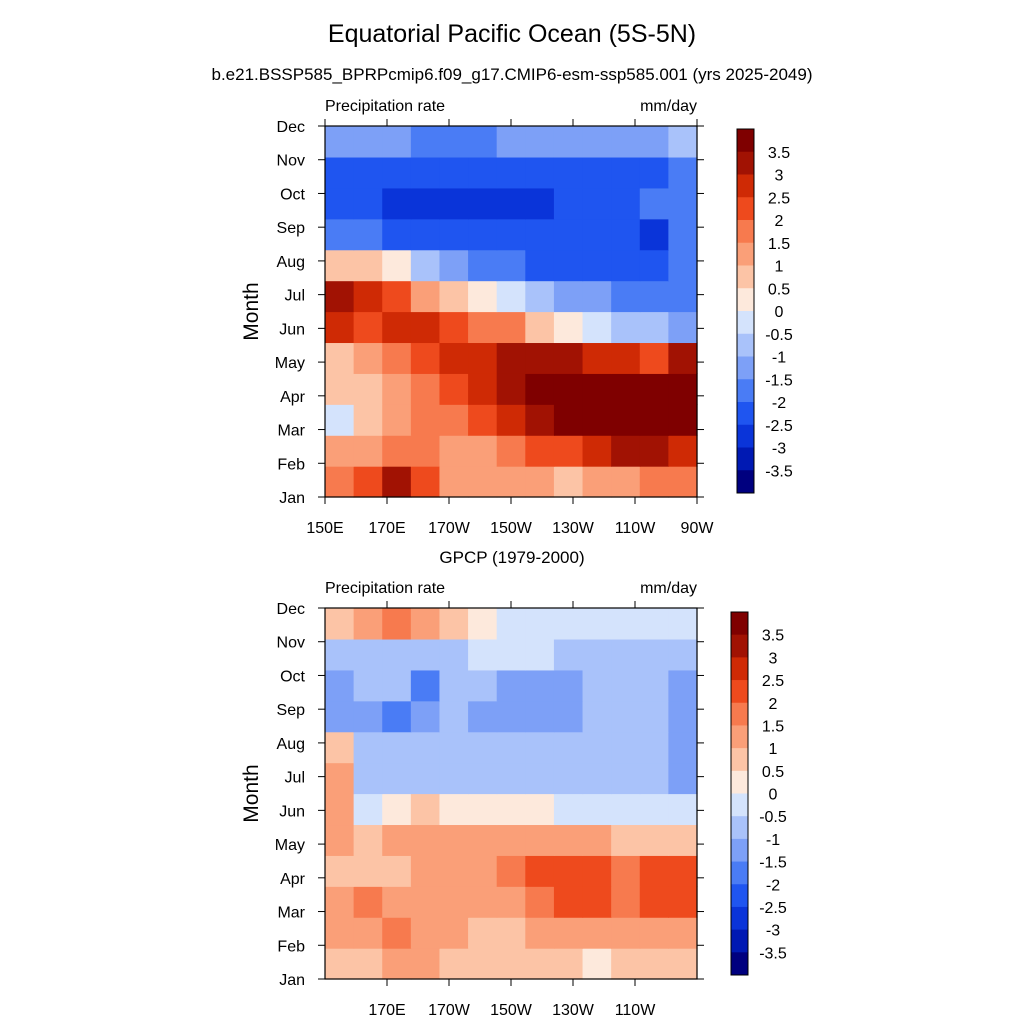 This screenshot has width=1024, height=1024. Describe the element at coordinates (290, 845) in the screenshot. I see `y-tick-label: May` at that location.